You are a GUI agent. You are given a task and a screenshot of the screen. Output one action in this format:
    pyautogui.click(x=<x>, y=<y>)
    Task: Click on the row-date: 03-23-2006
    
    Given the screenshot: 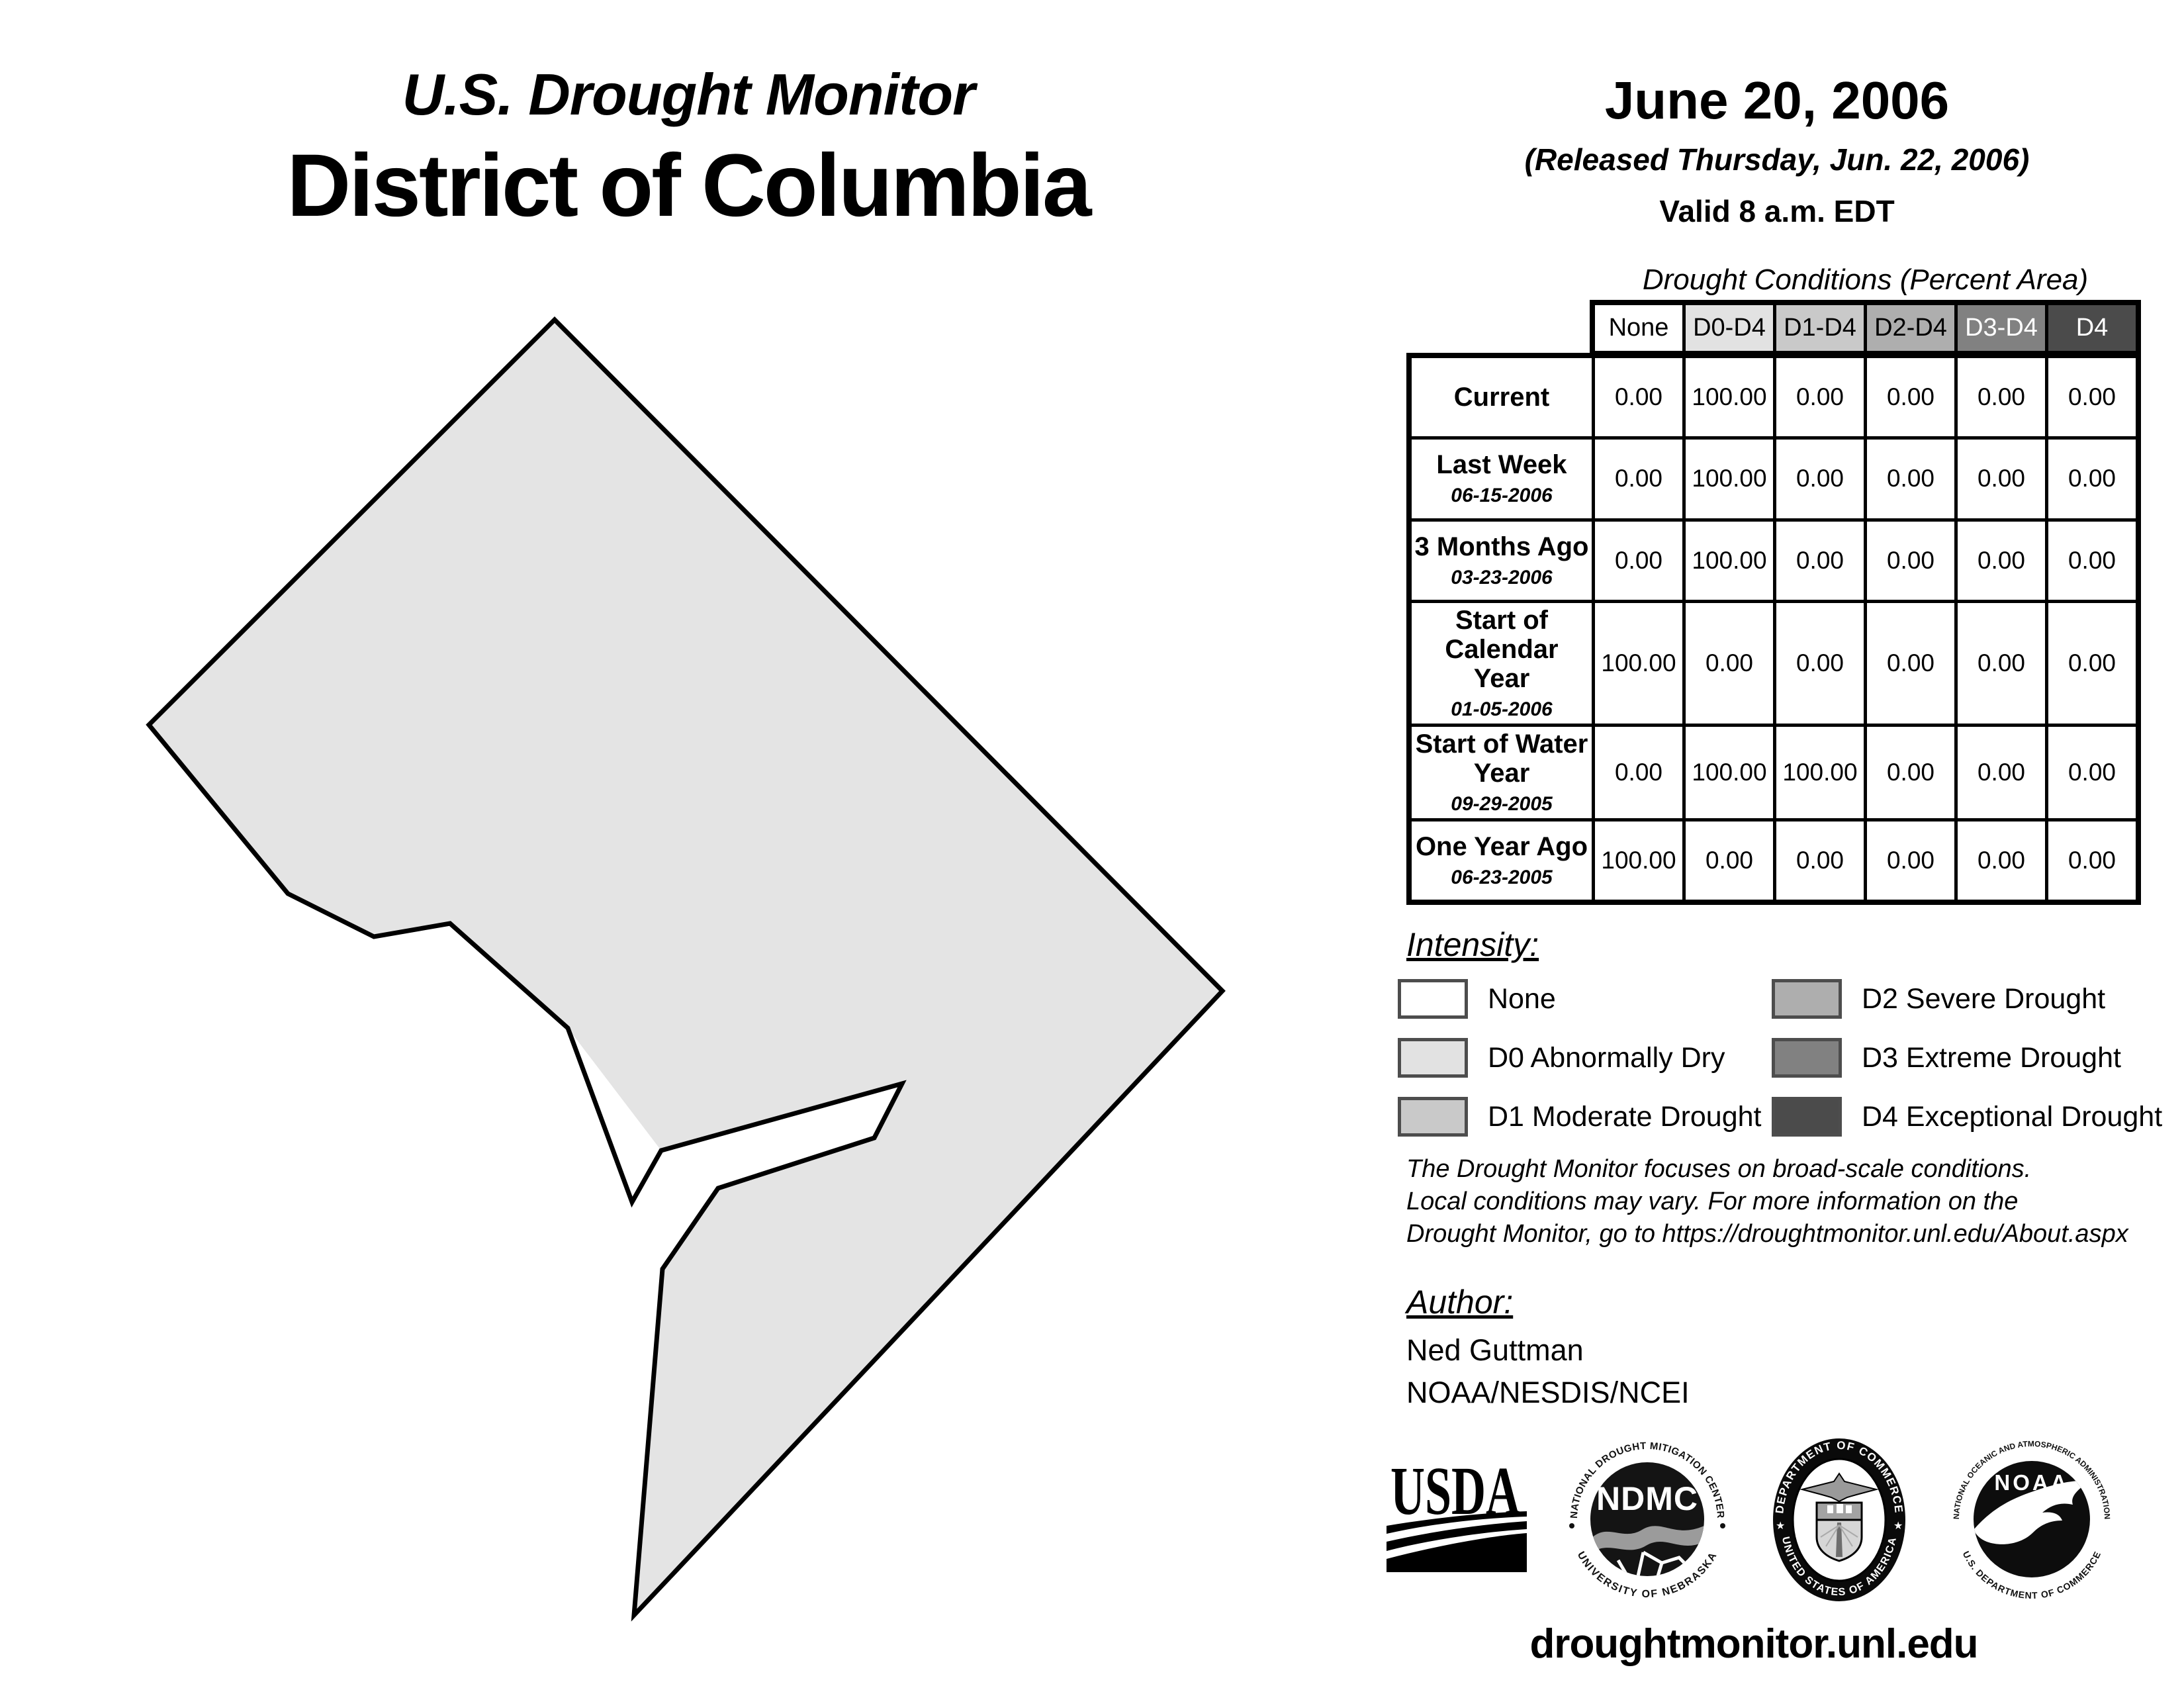 What is the action you would take?
    pyautogui.click(x=1502, y=577)
    